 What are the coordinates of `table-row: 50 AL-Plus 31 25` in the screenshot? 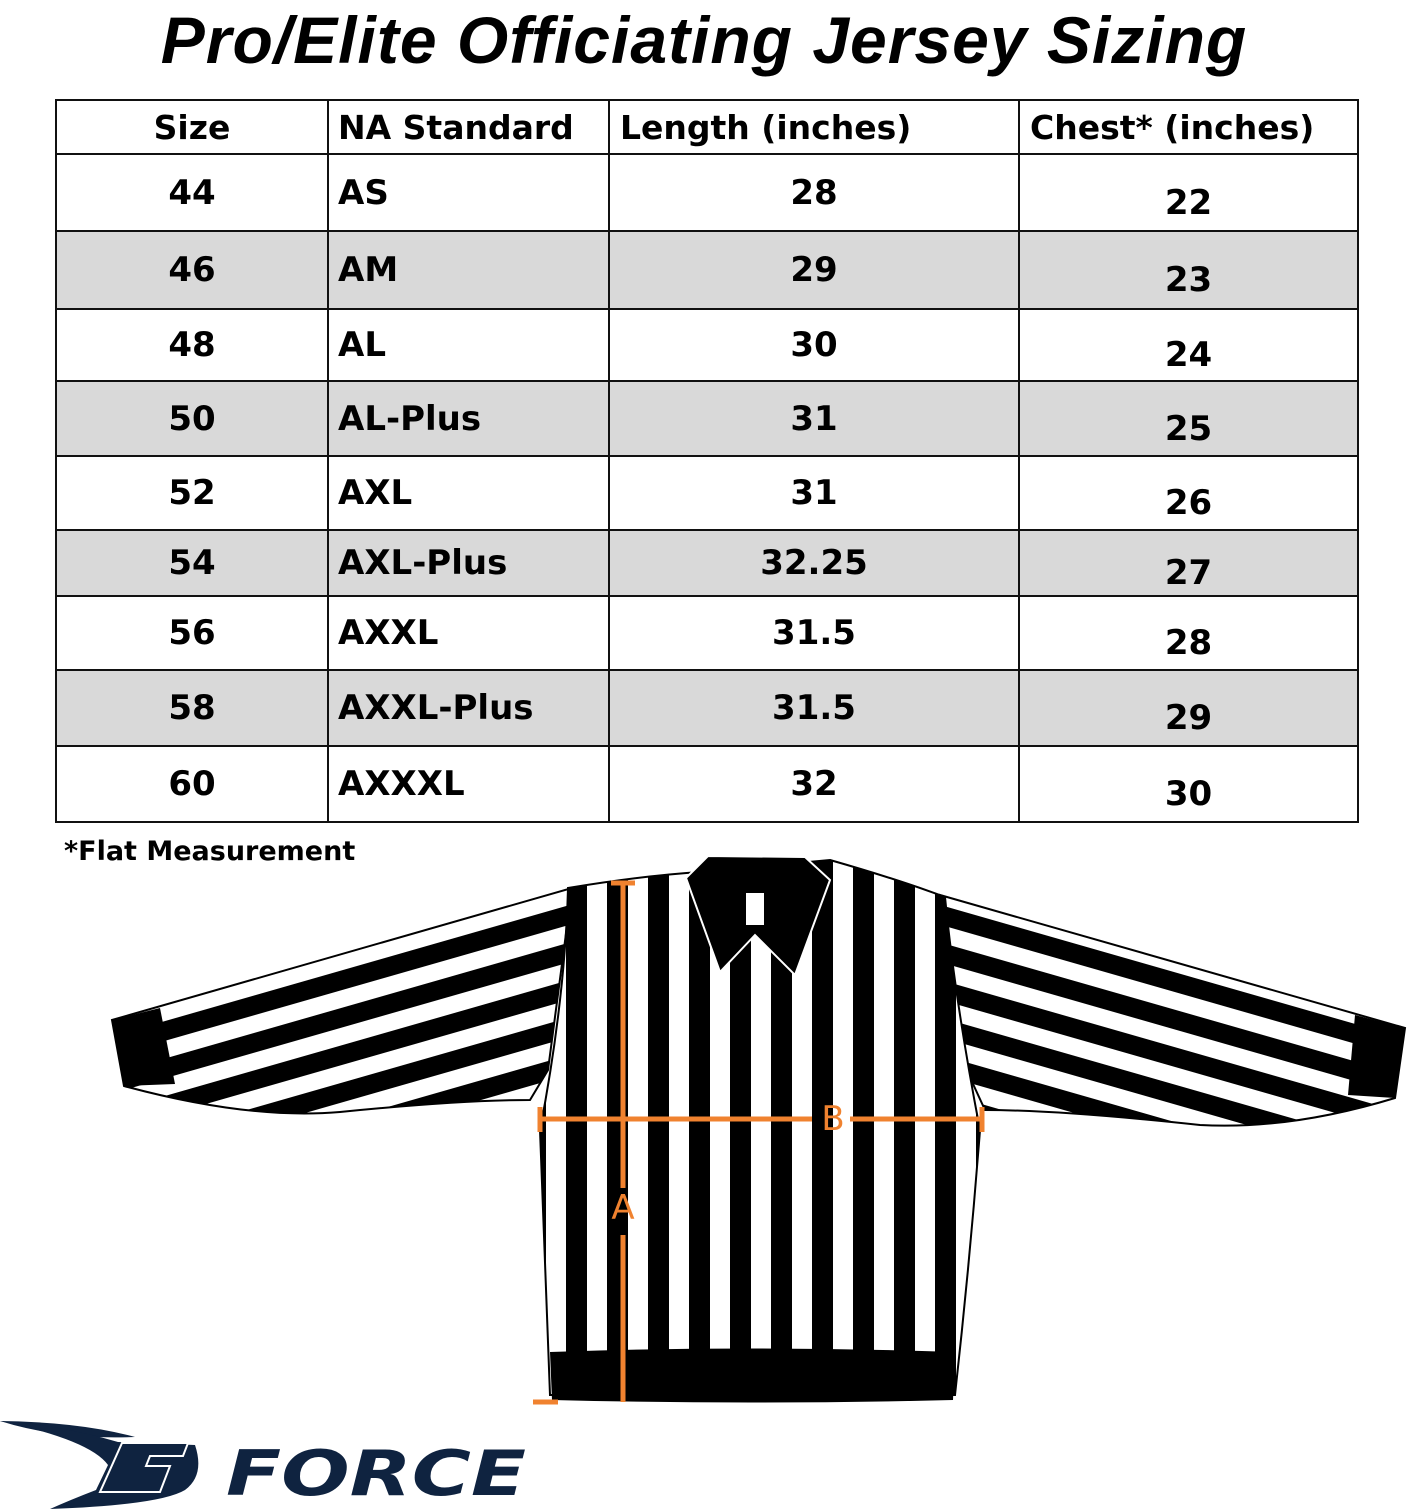 It's located at (707, 418).